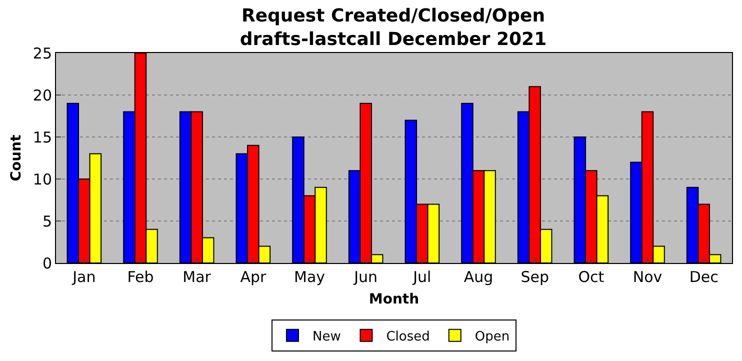 This screenshot has width=742, height=361. Describe the element at coordinates (140, 277) in the screenshot. I see `x-tick-label: Feb` at that location.